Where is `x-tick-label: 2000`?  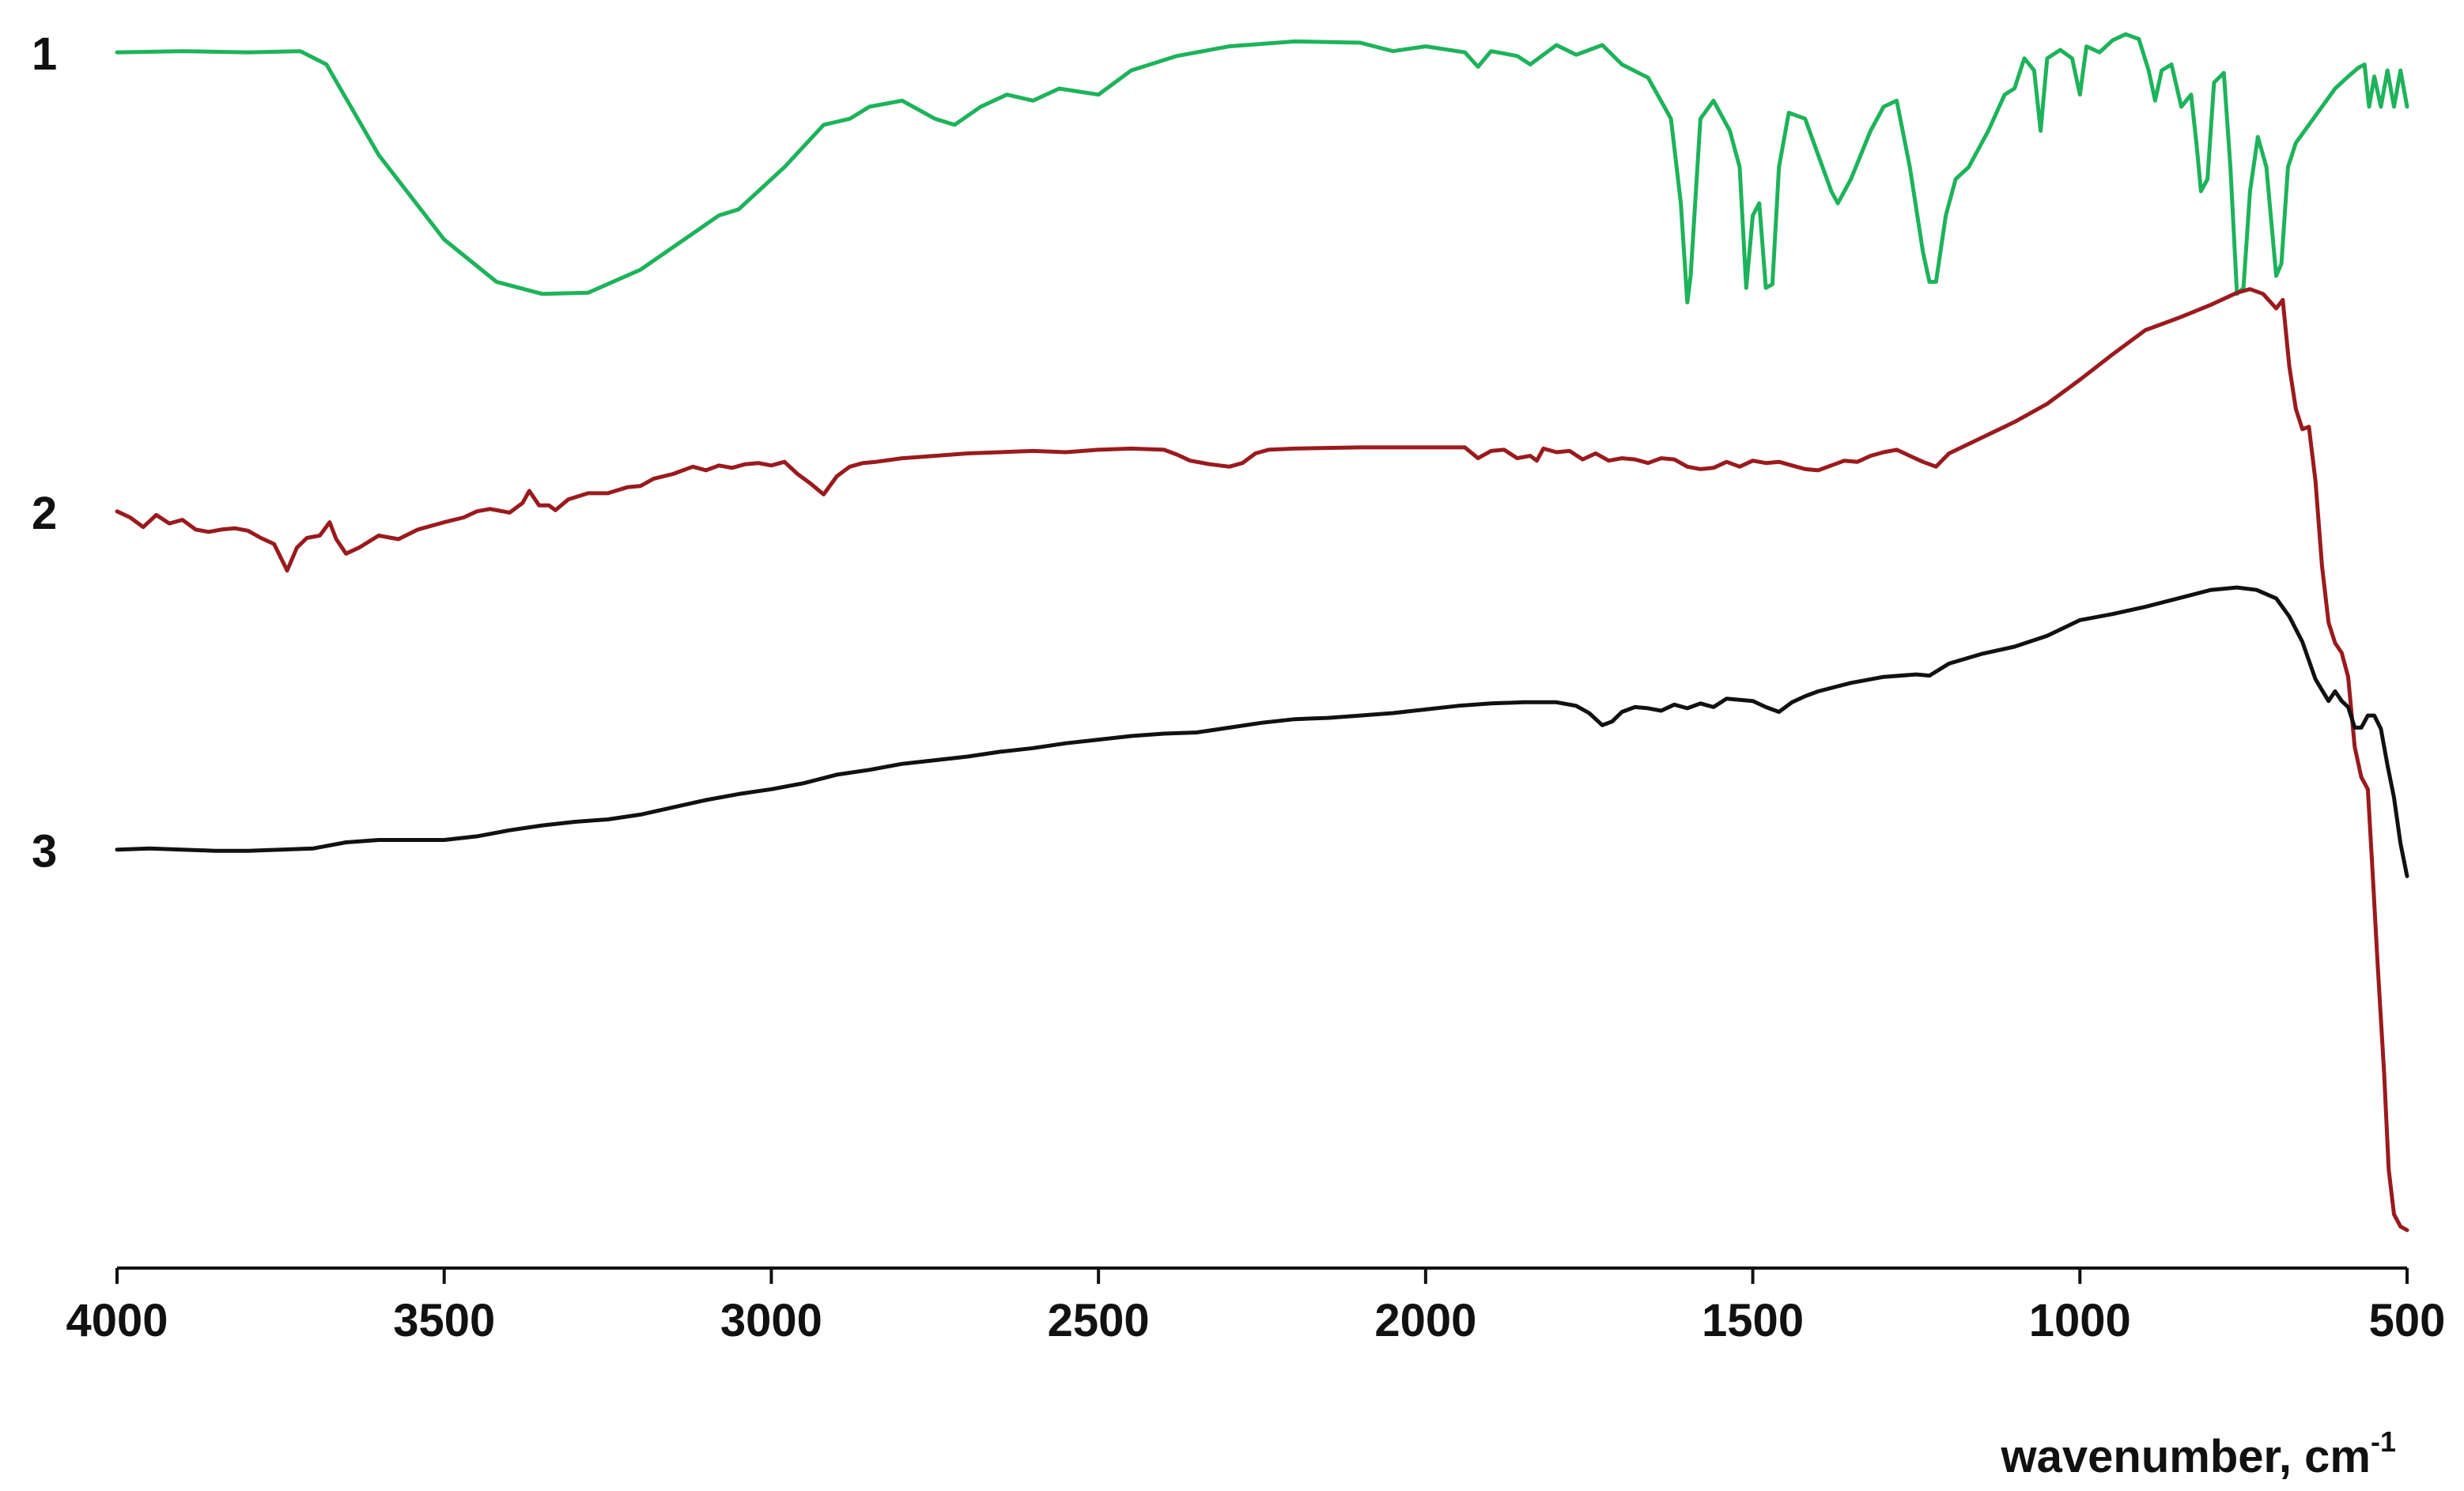 x-tick-label: 2000 is located at coordinates (1425, 1320).